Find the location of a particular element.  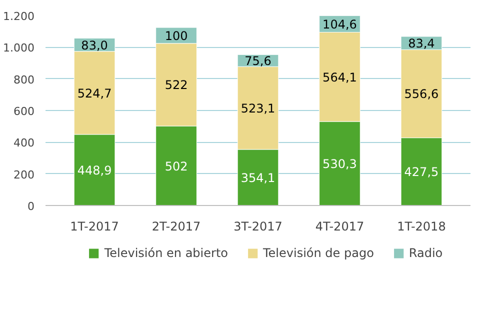

data-label: 100 is located at coordinates (176, 35).